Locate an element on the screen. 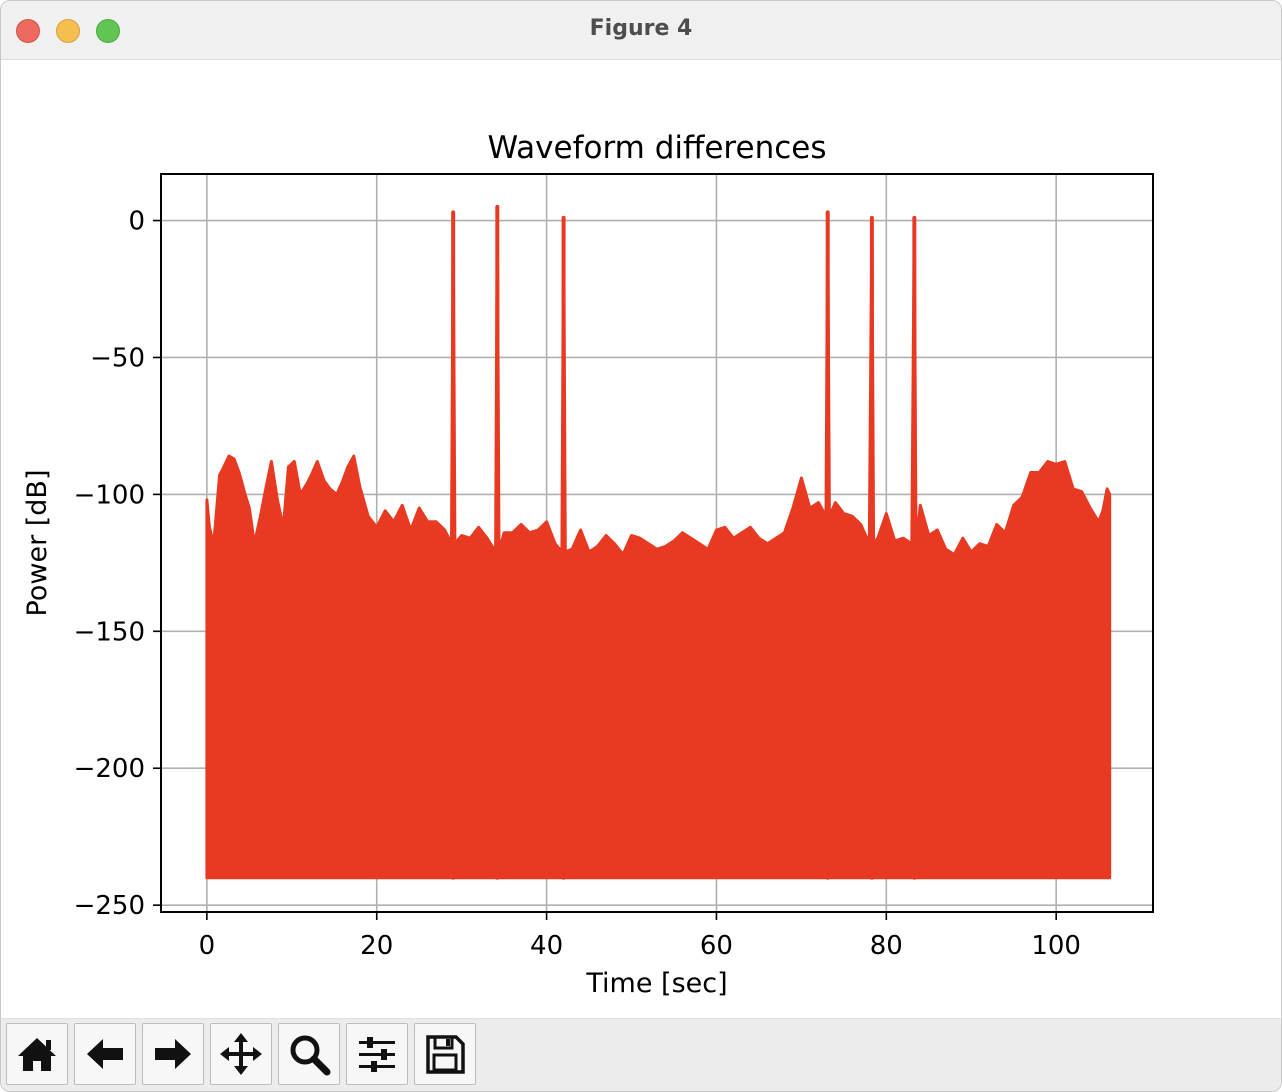 The height and width of the screenshot is (1092, 1282). y-tick-label: −100 is located at coordinates (109, 495).